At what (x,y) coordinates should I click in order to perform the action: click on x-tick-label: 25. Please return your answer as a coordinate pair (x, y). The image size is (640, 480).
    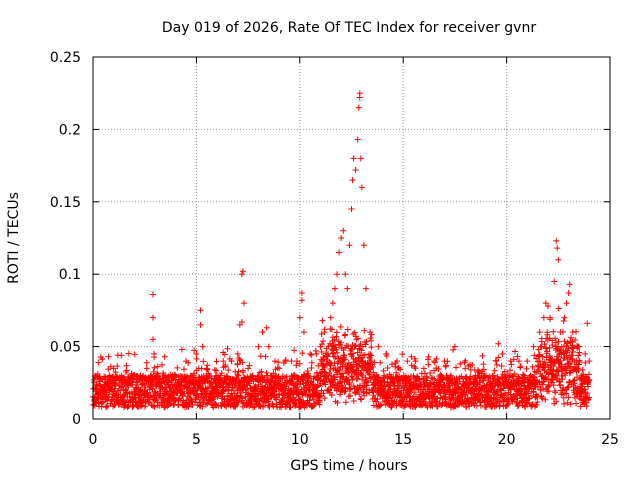
    Looking at the image, I should click on (610, 440).